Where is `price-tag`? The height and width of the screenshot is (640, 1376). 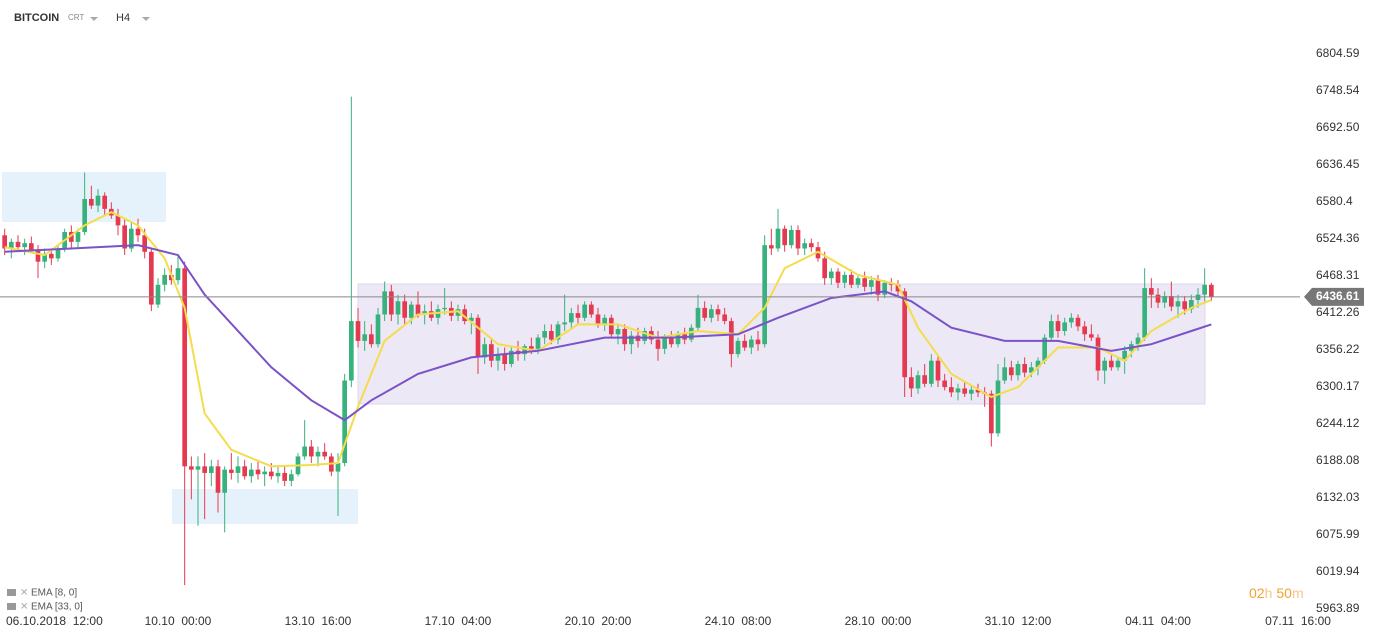
price-tag is located at coordinates (1334, 296).